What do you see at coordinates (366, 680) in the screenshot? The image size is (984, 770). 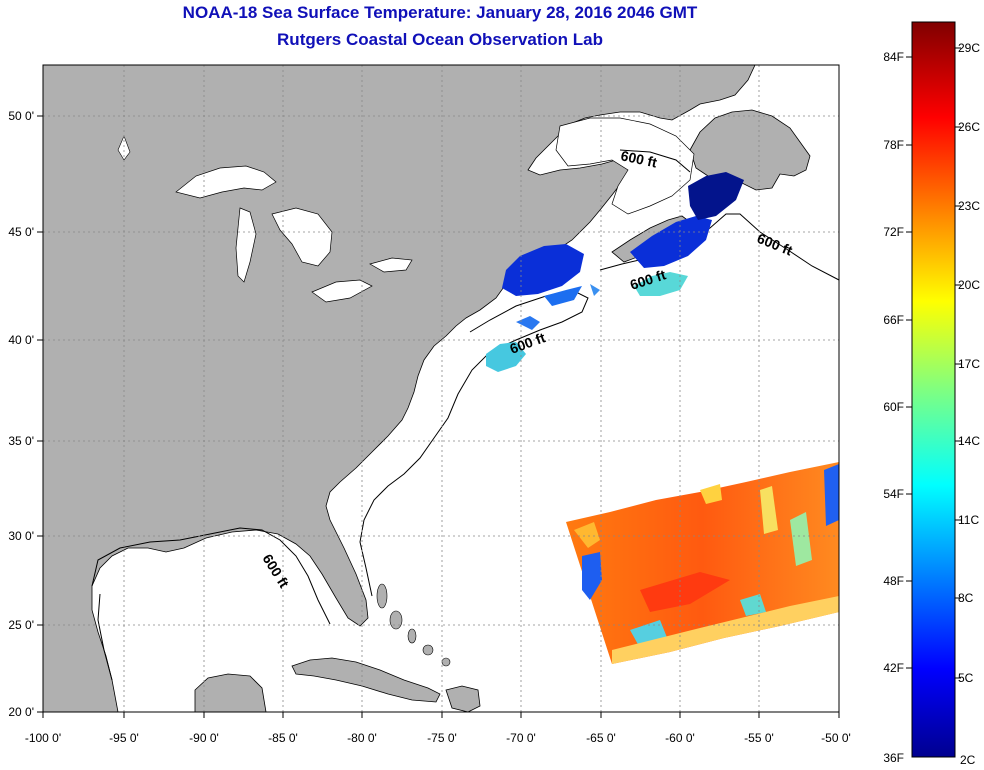 I see `cuba-land` at bounding box center [366, 680].